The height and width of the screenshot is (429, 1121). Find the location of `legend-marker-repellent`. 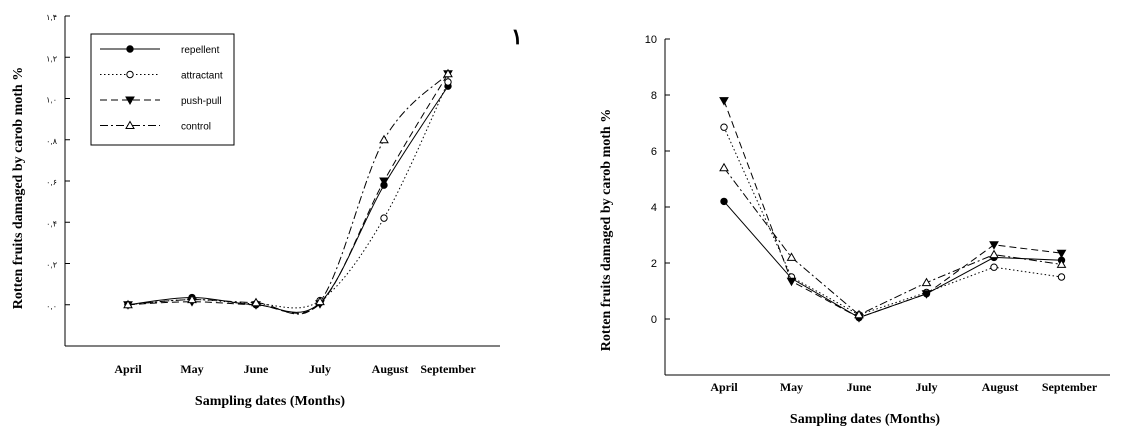

legend-marker-repellent is located at coordinates (130, 49).